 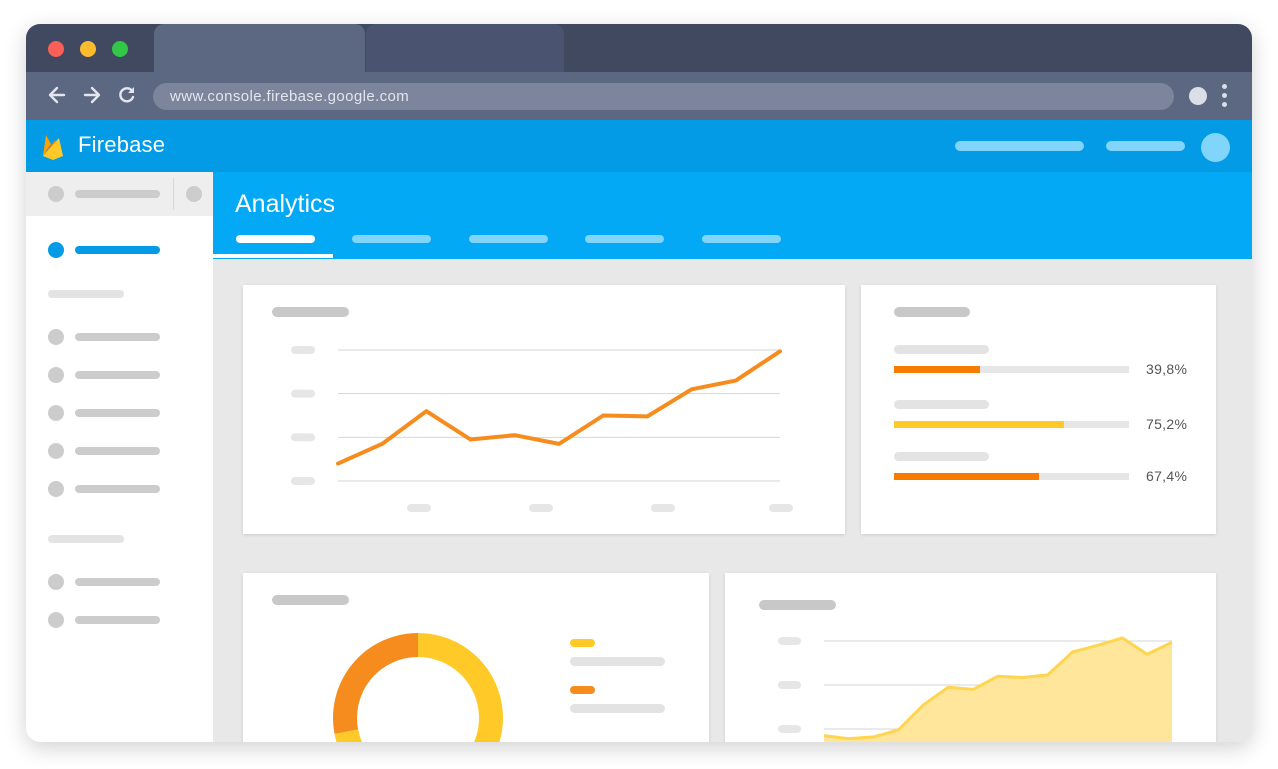 What do you see at coordinates (92, 95) in the screenshot?
I see `forward-arrow-icon` at bounding box center [92, 95].